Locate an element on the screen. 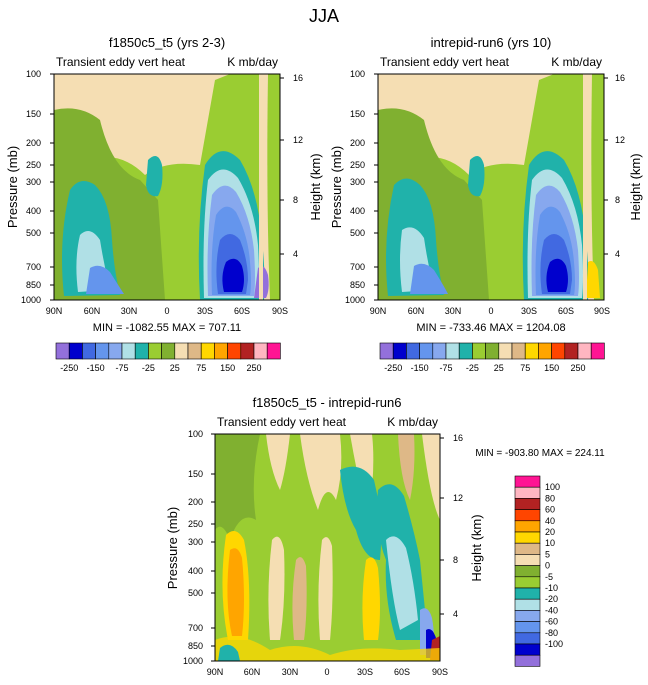 The height and width of the screenshot is (685, 648). panel-p3-stats: MIN = -903.80 MAX = 224.11 is located at coordinates (540, 453).